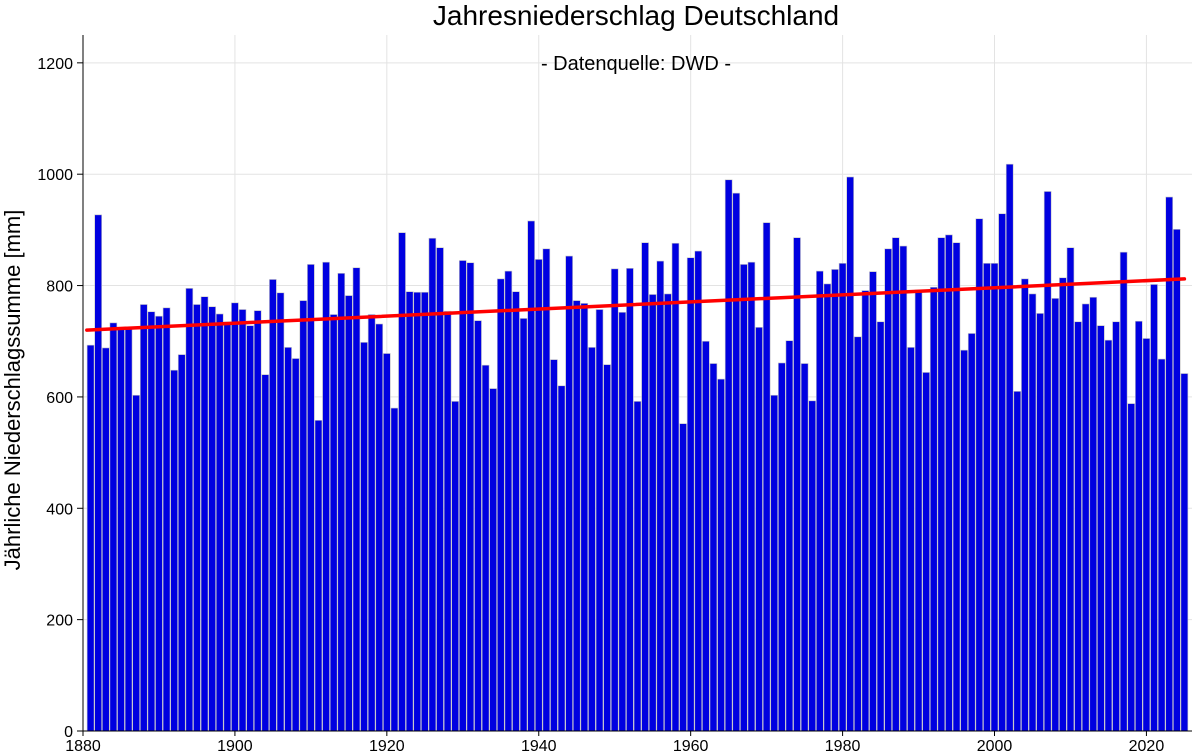 The width and height of the screenshot is (1200, 754). What do you see at coordinates (539, 746) in the screenshot?
I see `x-tick-label: 1940` at bounding box center [539, 746].